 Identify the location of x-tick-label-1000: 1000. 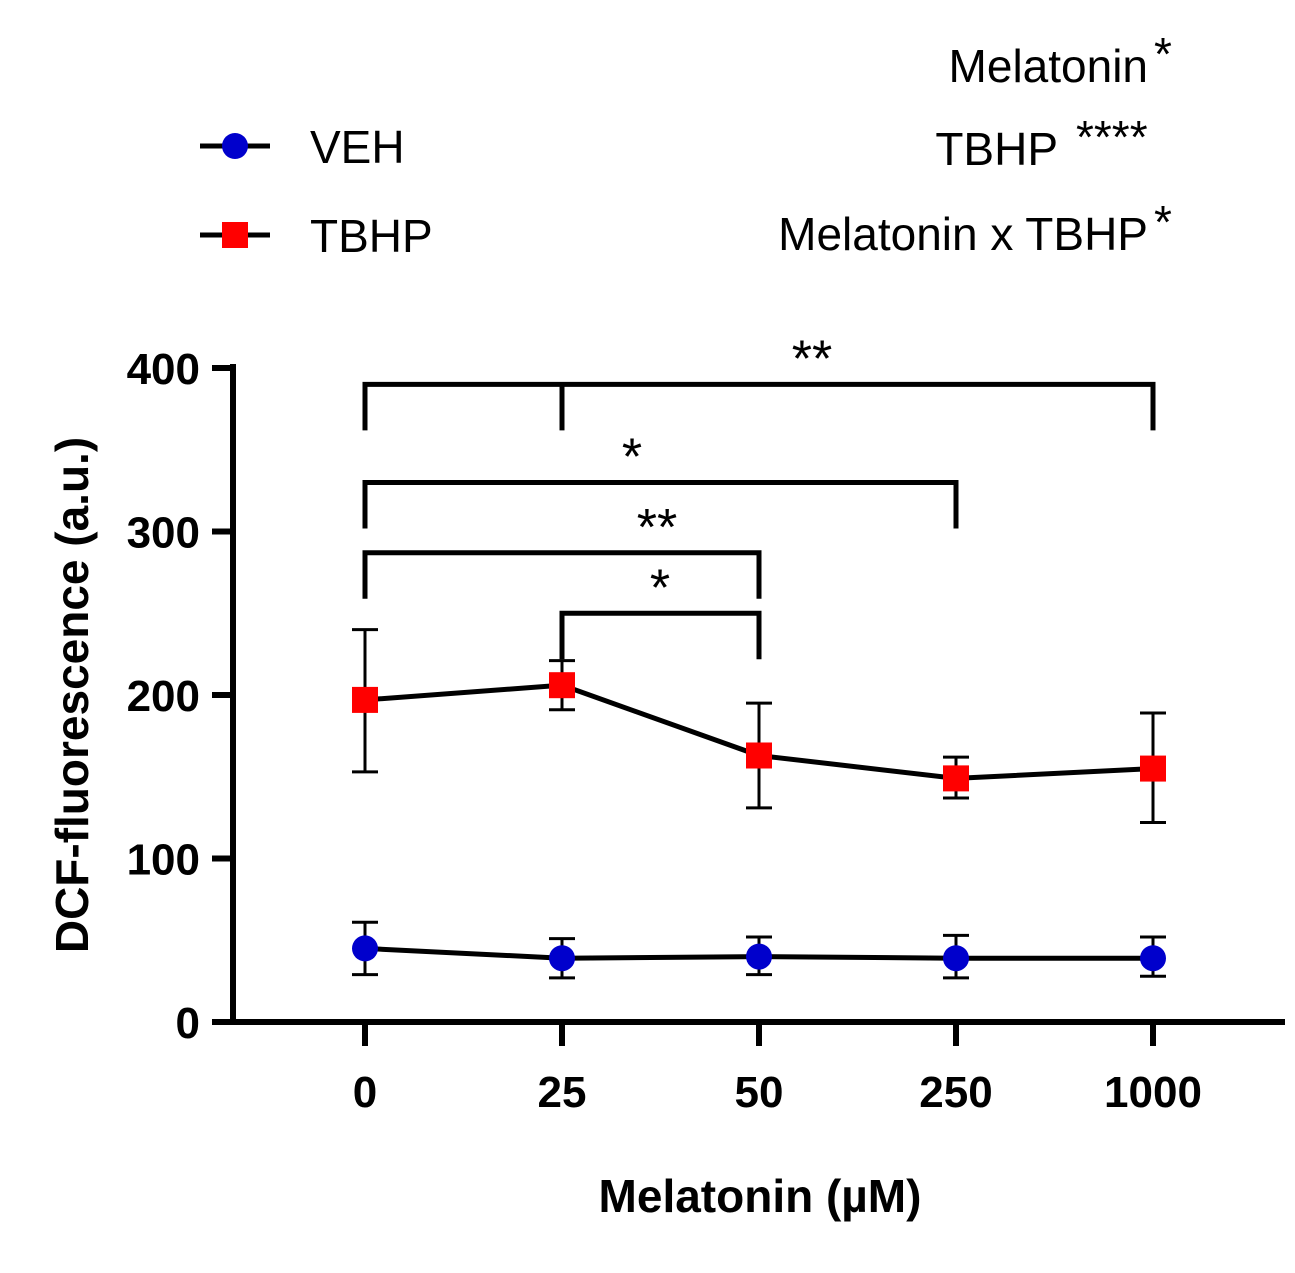
(1153, 1092).